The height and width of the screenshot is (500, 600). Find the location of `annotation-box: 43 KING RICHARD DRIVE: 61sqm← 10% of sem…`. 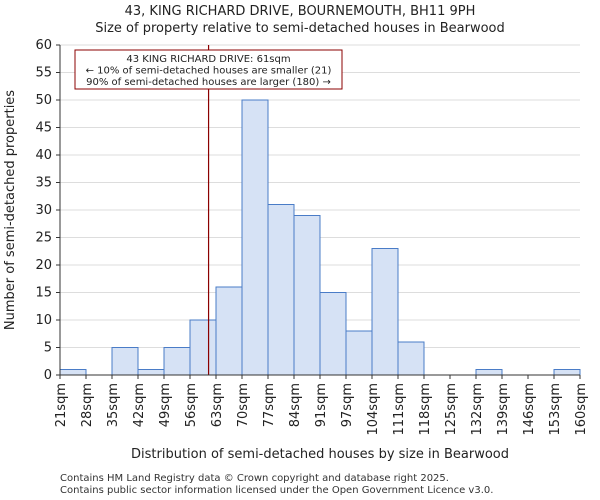

annotation-box: 43 KING RICHARD DRIVE: 61sqm← 10% of sem… is located at coordinates (208, 69).